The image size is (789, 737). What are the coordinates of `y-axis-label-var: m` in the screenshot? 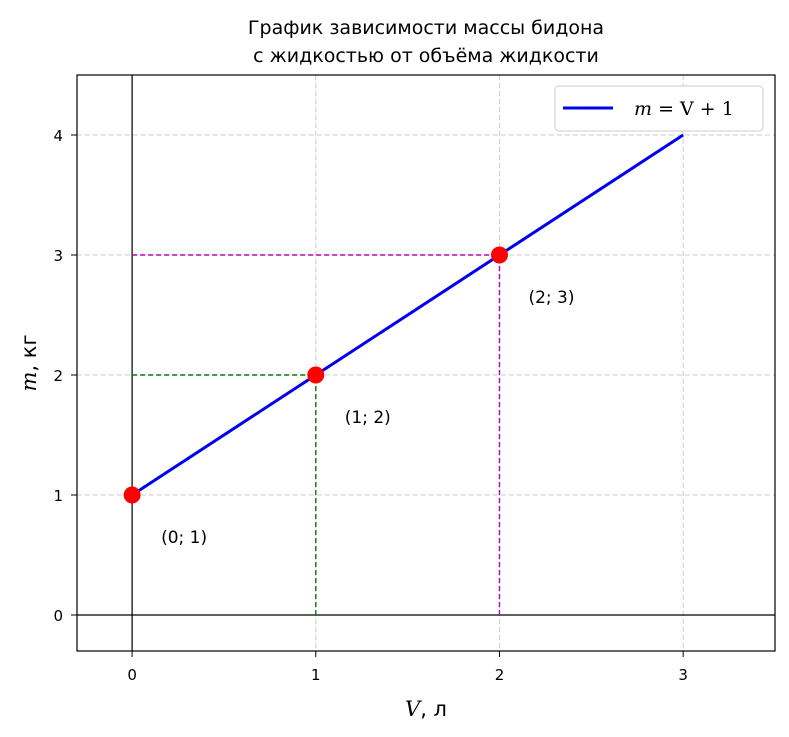 It's located at (29, 382).